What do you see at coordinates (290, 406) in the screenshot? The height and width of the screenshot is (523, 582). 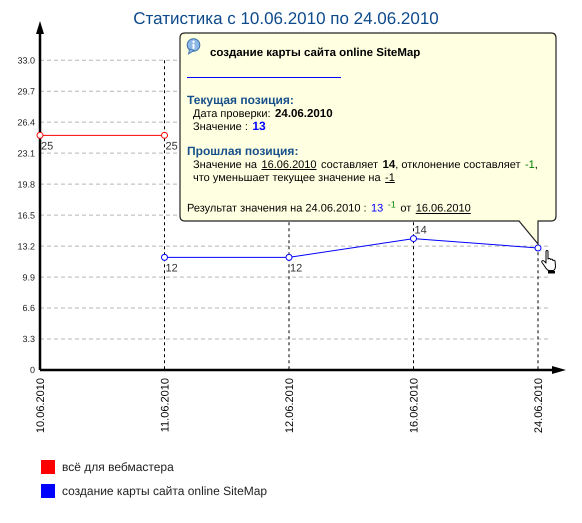 I see `x-tick-label: 12.06.2010` at bounding box center [290, 406].